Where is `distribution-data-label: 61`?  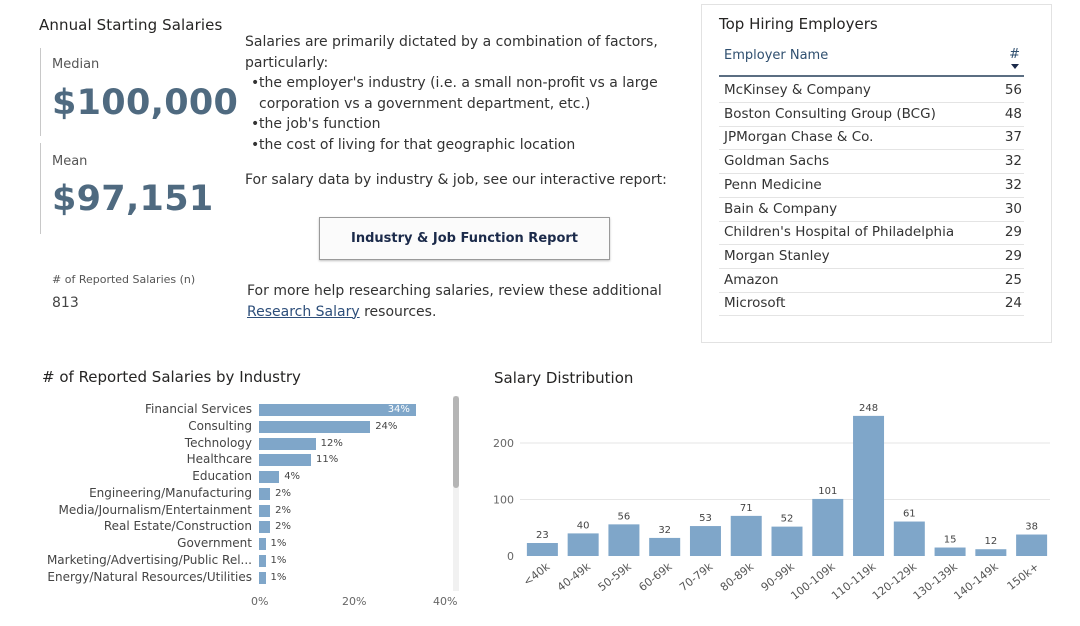
distribution-data-label: 61 is located at coordinates (909, 514).